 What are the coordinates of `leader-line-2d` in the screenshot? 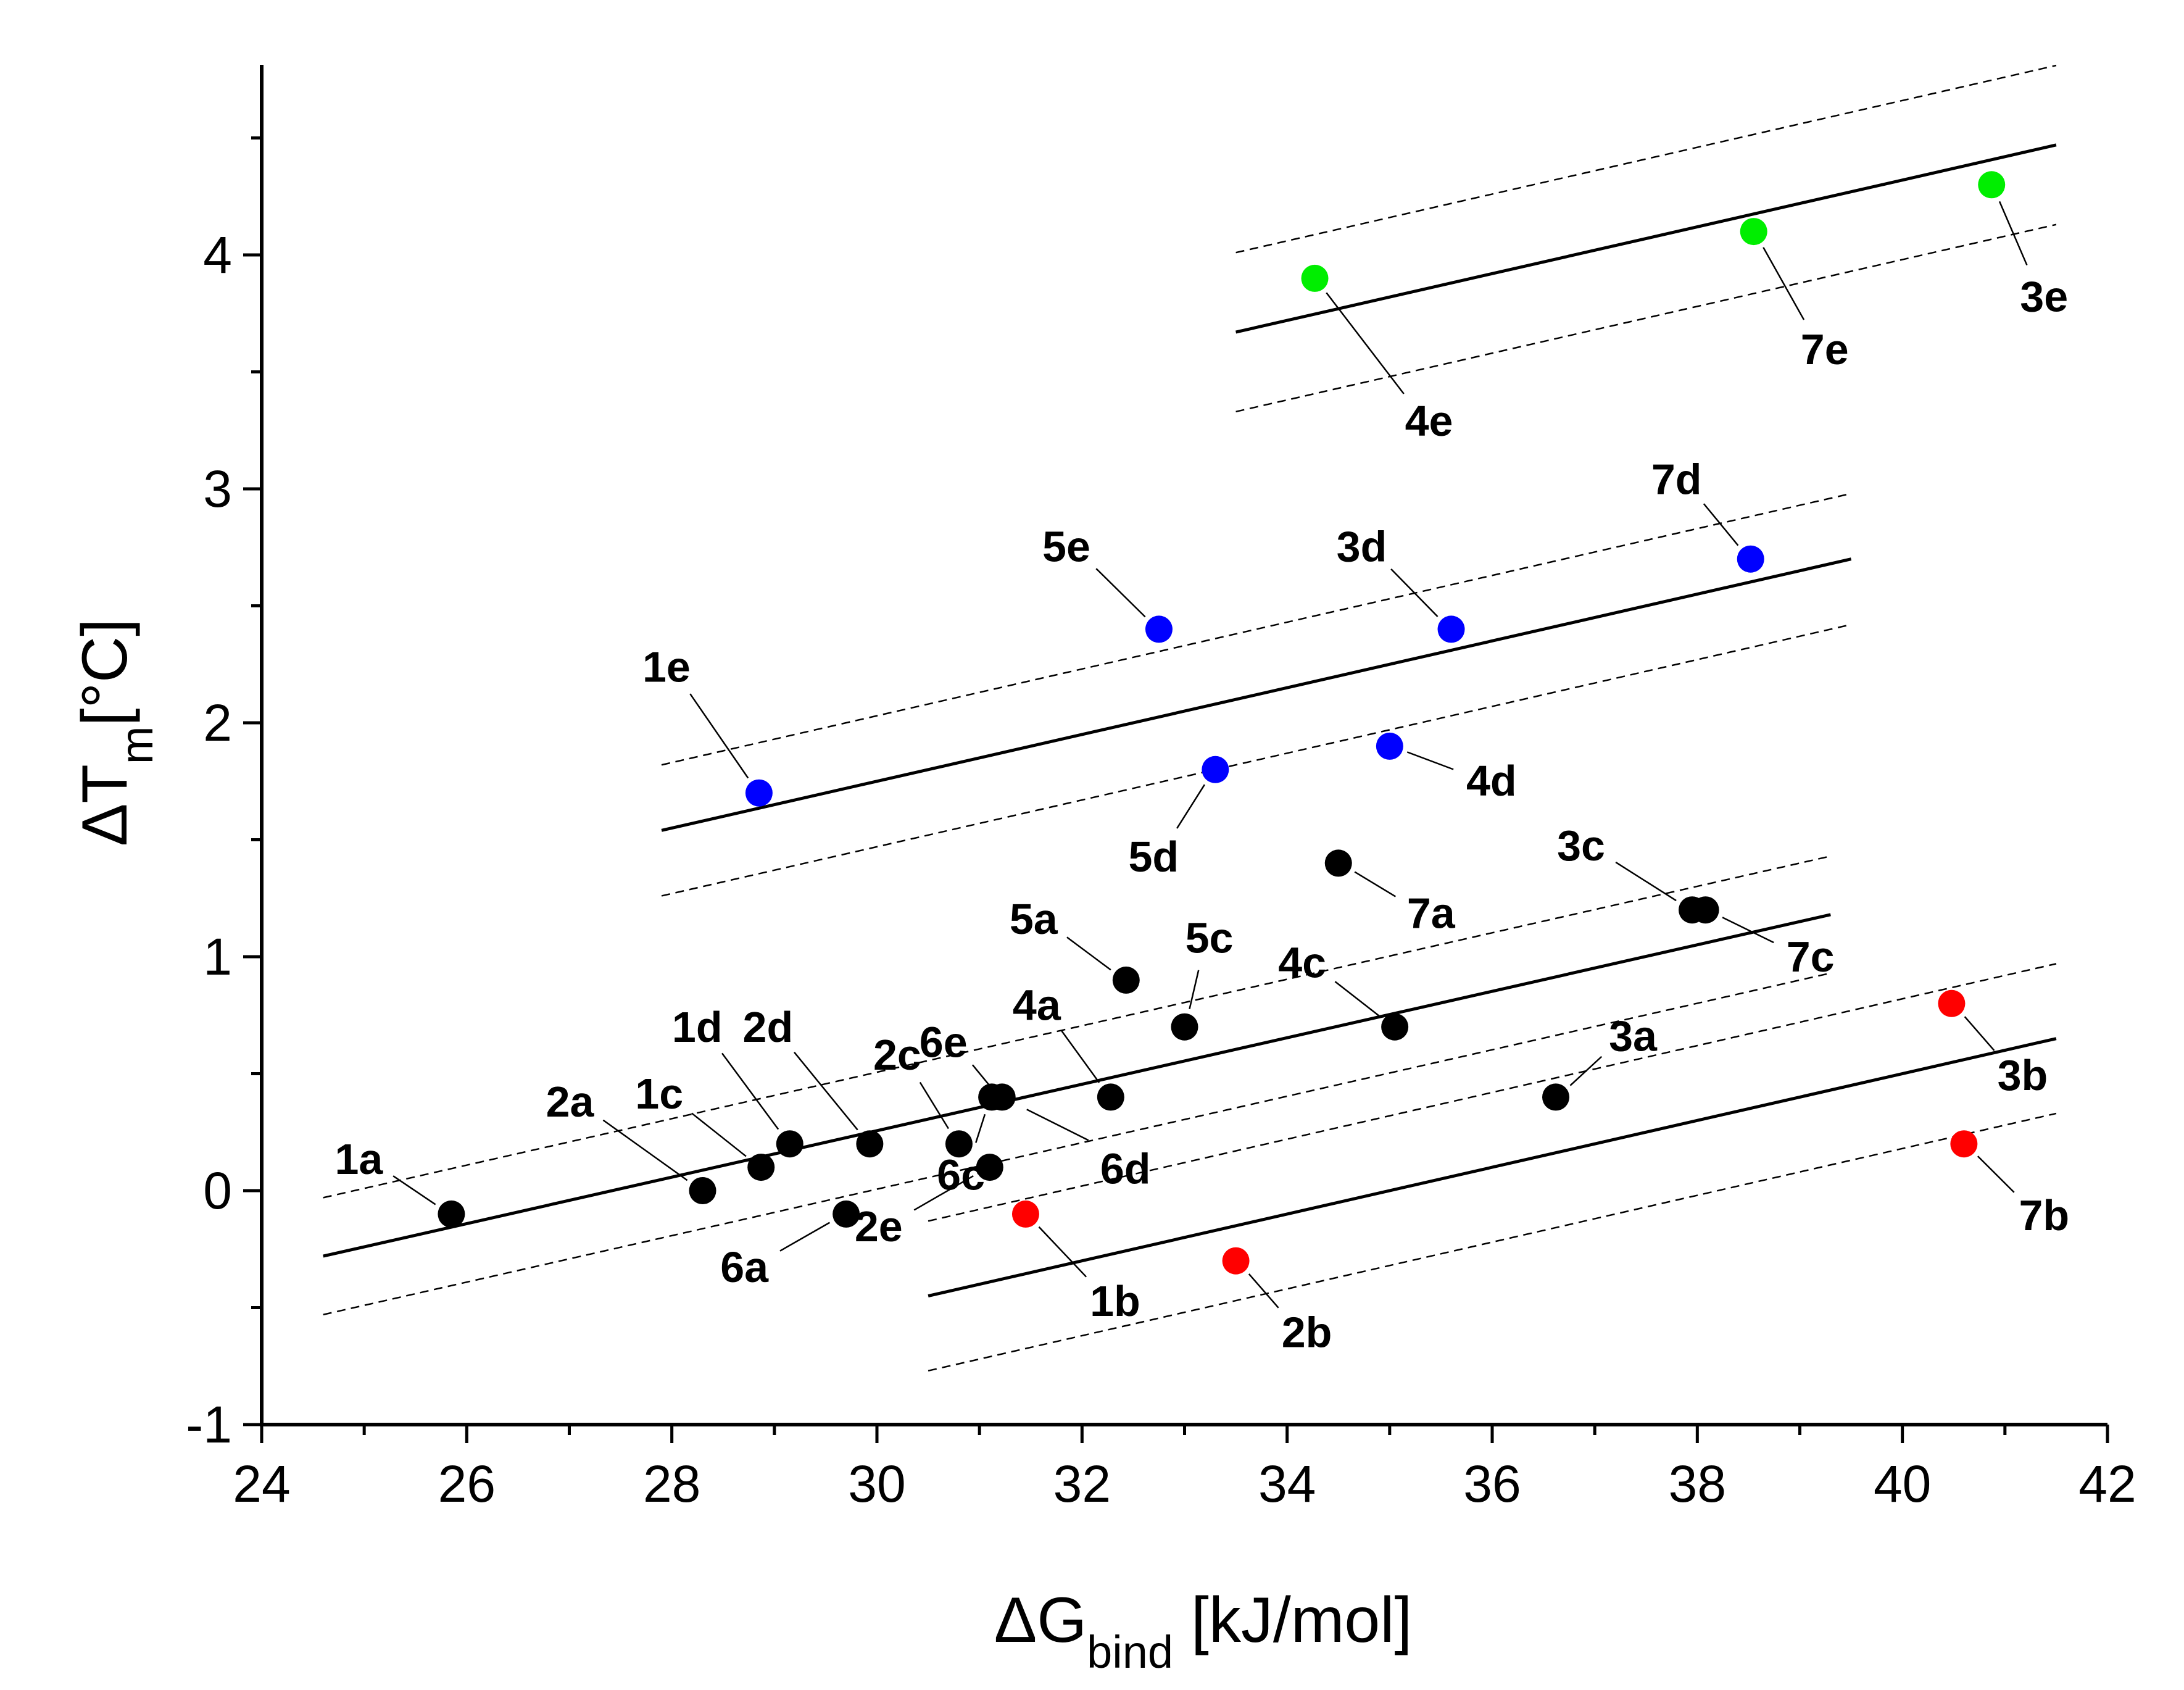 It's located at (826, 1091).